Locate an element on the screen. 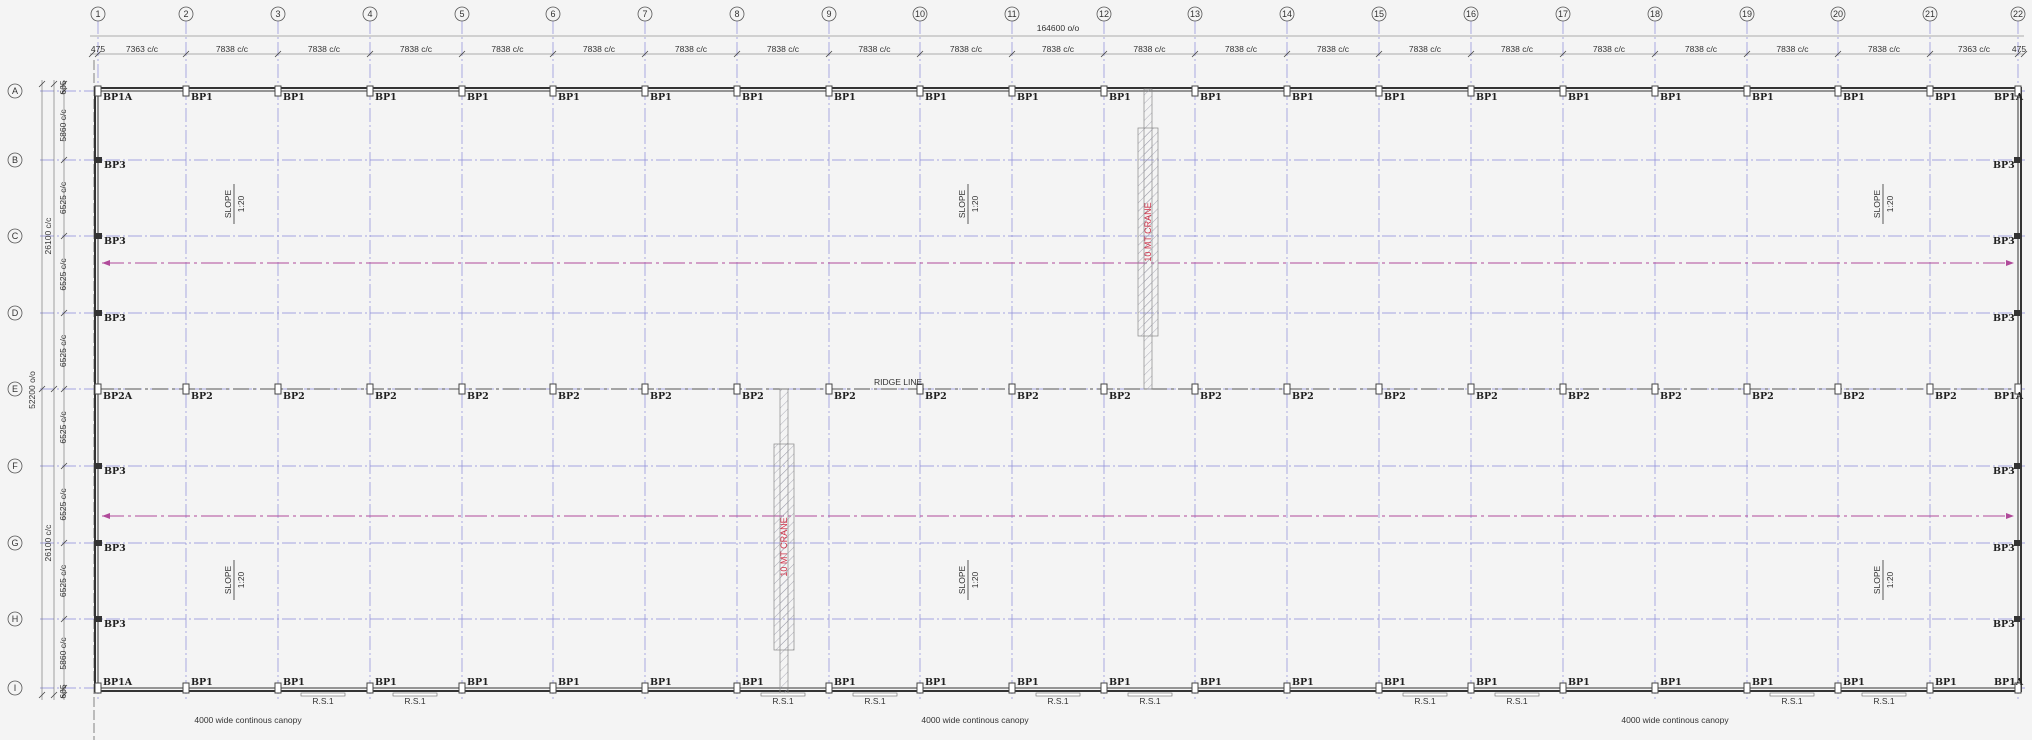  row-bubble-label: I is located at coordinates (15, 688).